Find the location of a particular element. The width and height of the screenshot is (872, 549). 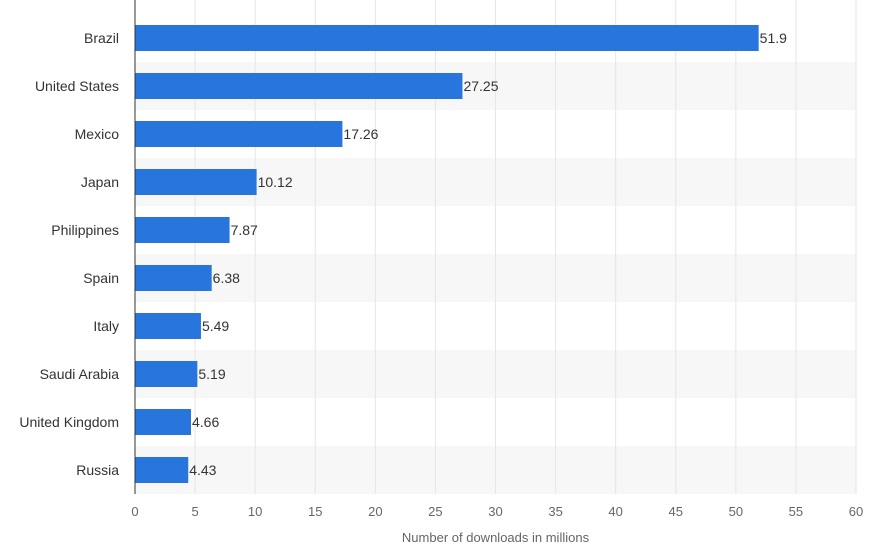

x-tick-label: 20 is located at coordinates (375, 511).